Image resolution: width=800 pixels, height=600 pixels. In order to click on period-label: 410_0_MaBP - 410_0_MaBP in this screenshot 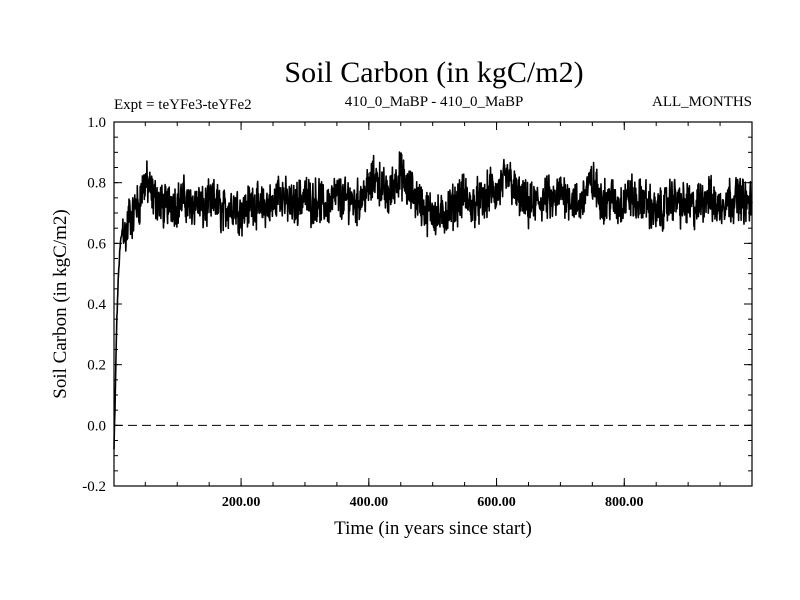, I will do `click(434, 102)`.